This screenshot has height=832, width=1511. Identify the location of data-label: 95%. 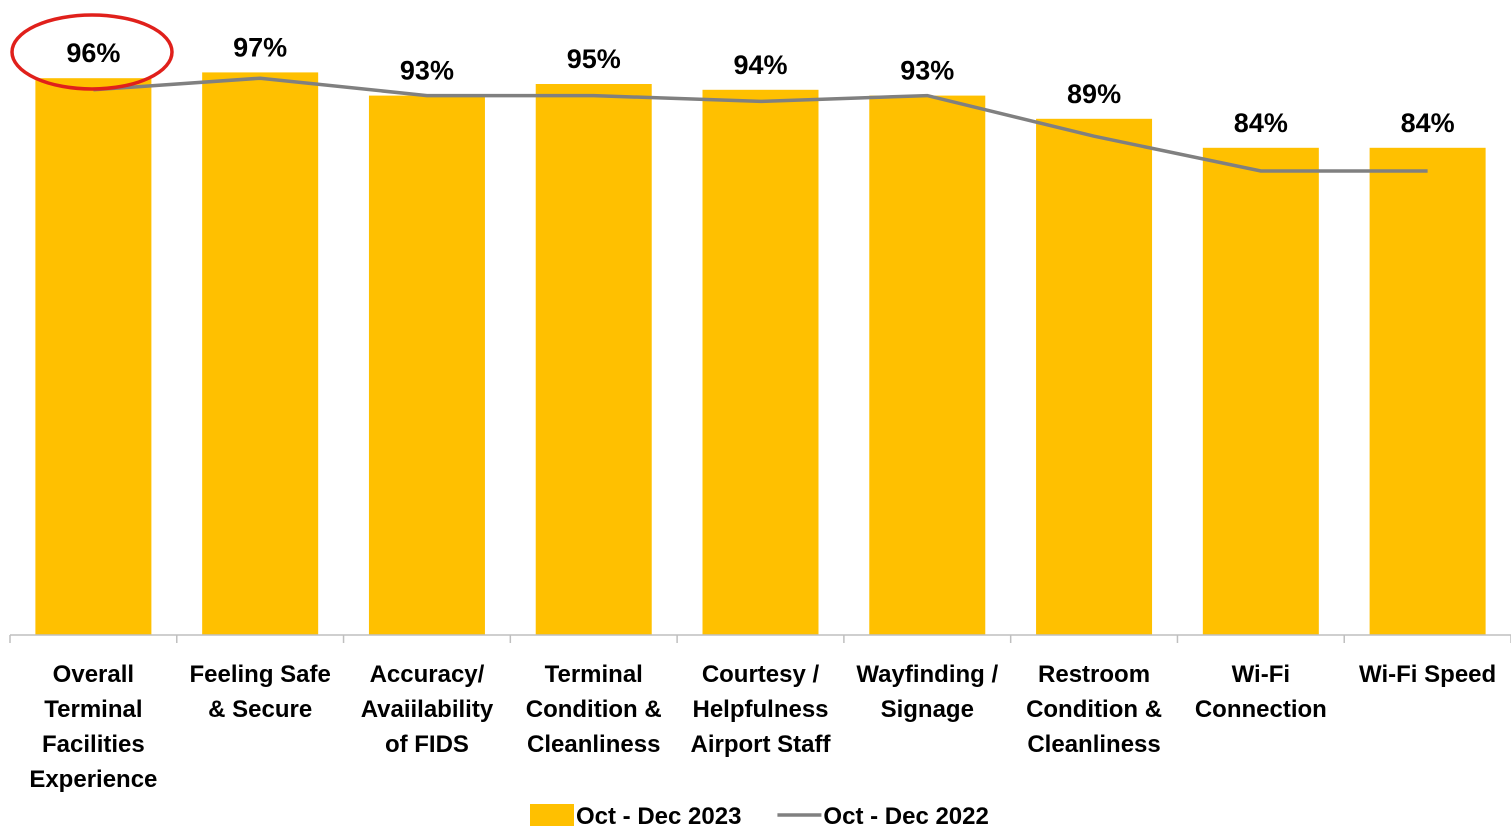
(594, 59).